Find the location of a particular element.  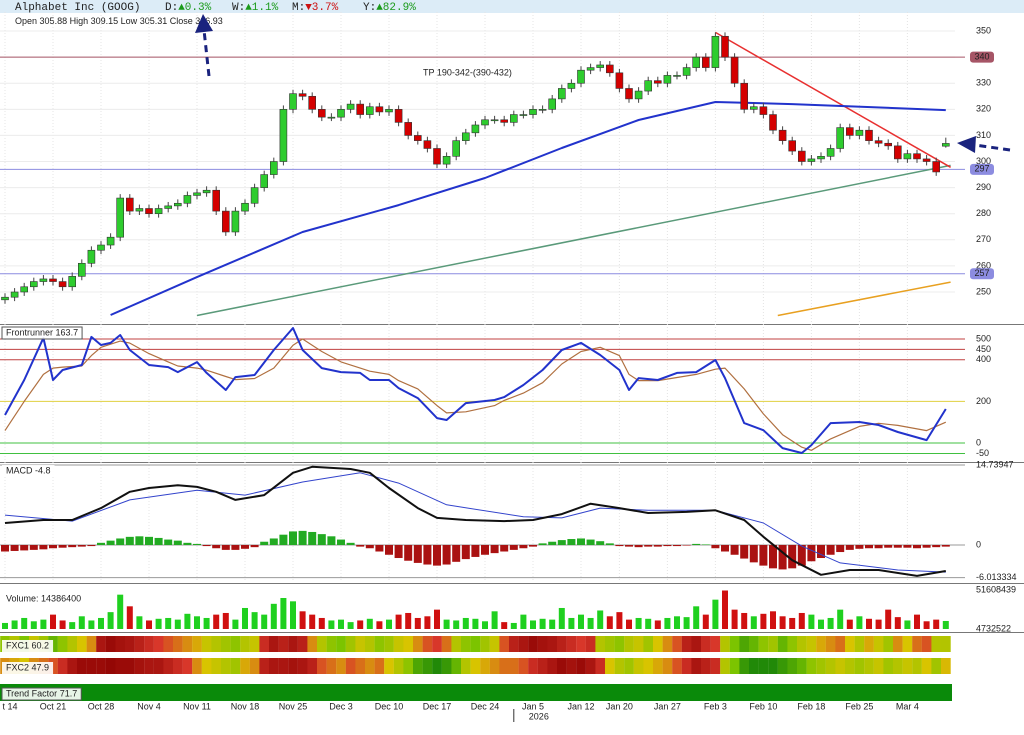

x-tick-label: Jan 12 is located at coordinates (580, 706).